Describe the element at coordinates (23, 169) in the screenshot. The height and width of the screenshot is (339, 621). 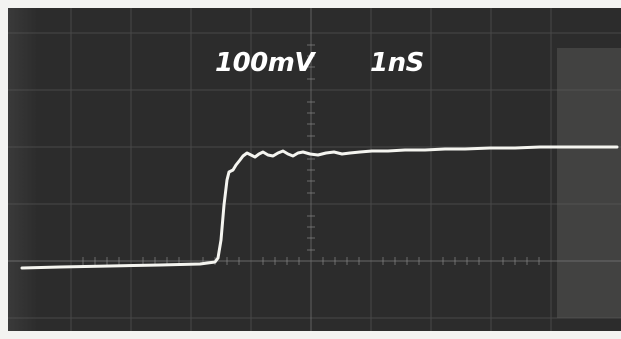
I see `screen-edge-shadow` at that location.